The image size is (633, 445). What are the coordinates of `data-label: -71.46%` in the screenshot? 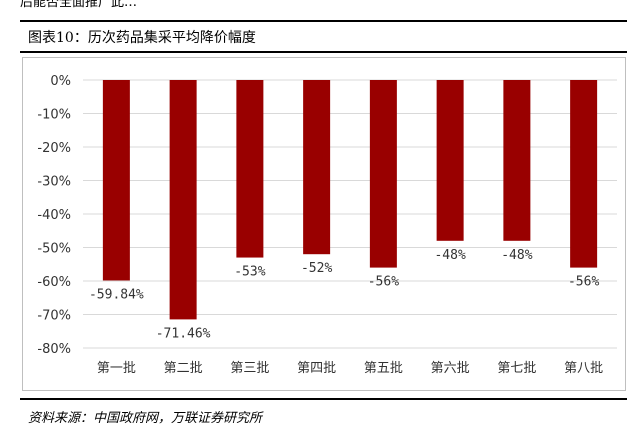 It's located at (183, 333).